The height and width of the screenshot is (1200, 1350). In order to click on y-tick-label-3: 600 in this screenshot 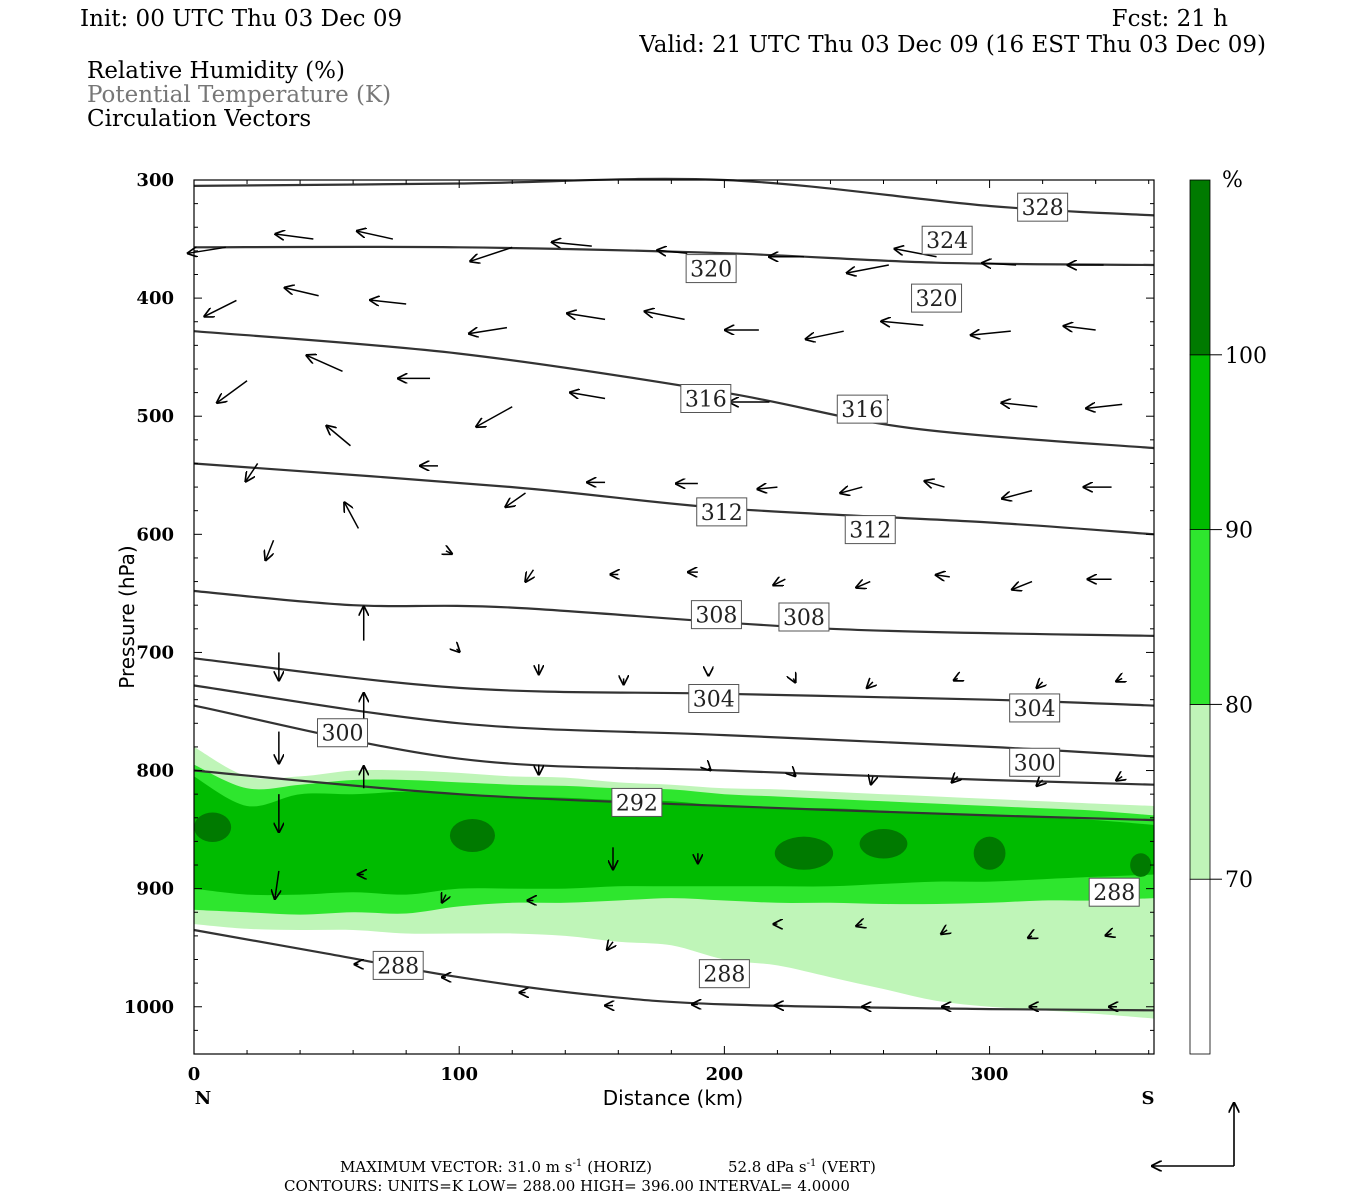, I will do `click(155, 534)`.